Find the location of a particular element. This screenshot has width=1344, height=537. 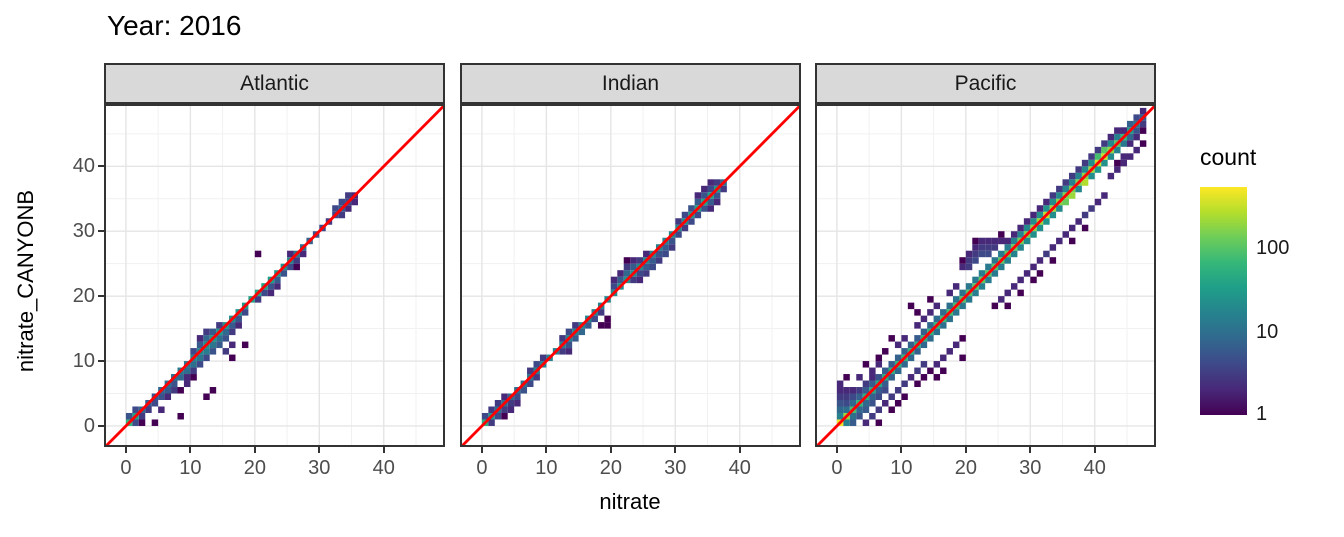

x-tick-label: 0 is located at coordinates (837, 468).